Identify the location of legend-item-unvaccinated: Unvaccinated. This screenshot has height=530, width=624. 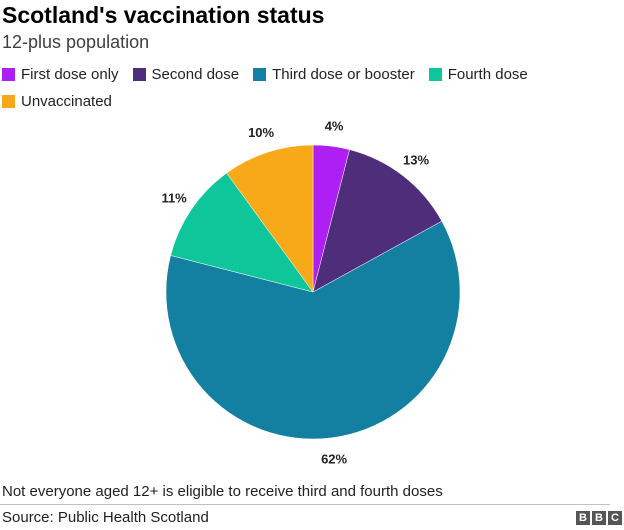
(57, 101).